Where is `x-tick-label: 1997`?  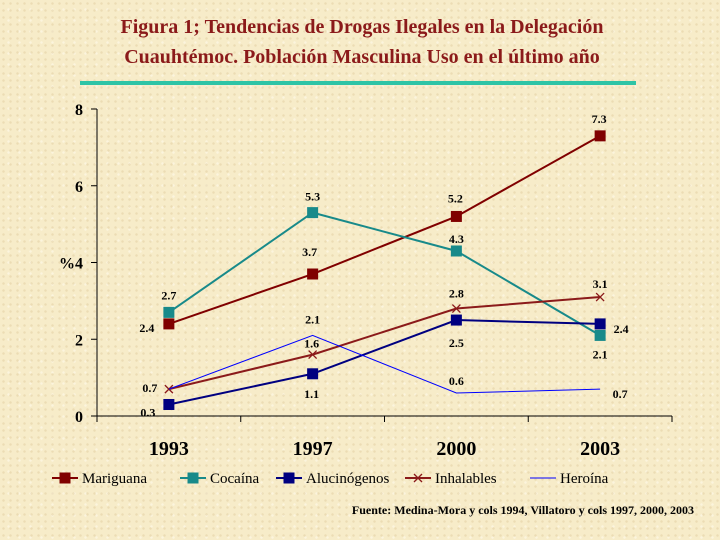
x-tick-label: 1997 is located at coordinates (313, 449).